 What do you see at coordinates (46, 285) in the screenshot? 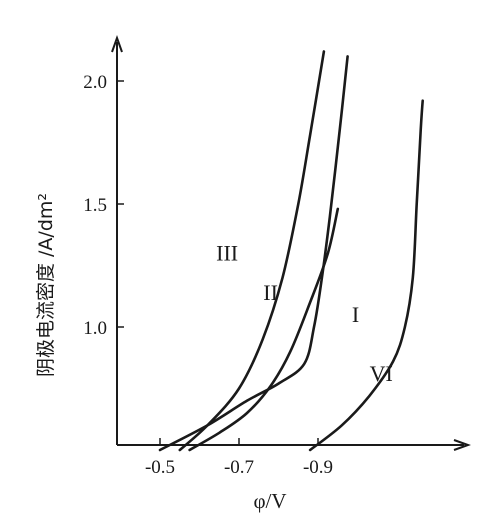
I see `y-axis-label: 阴极电流密度 /A/dm²` at bounding box center [46, 285].